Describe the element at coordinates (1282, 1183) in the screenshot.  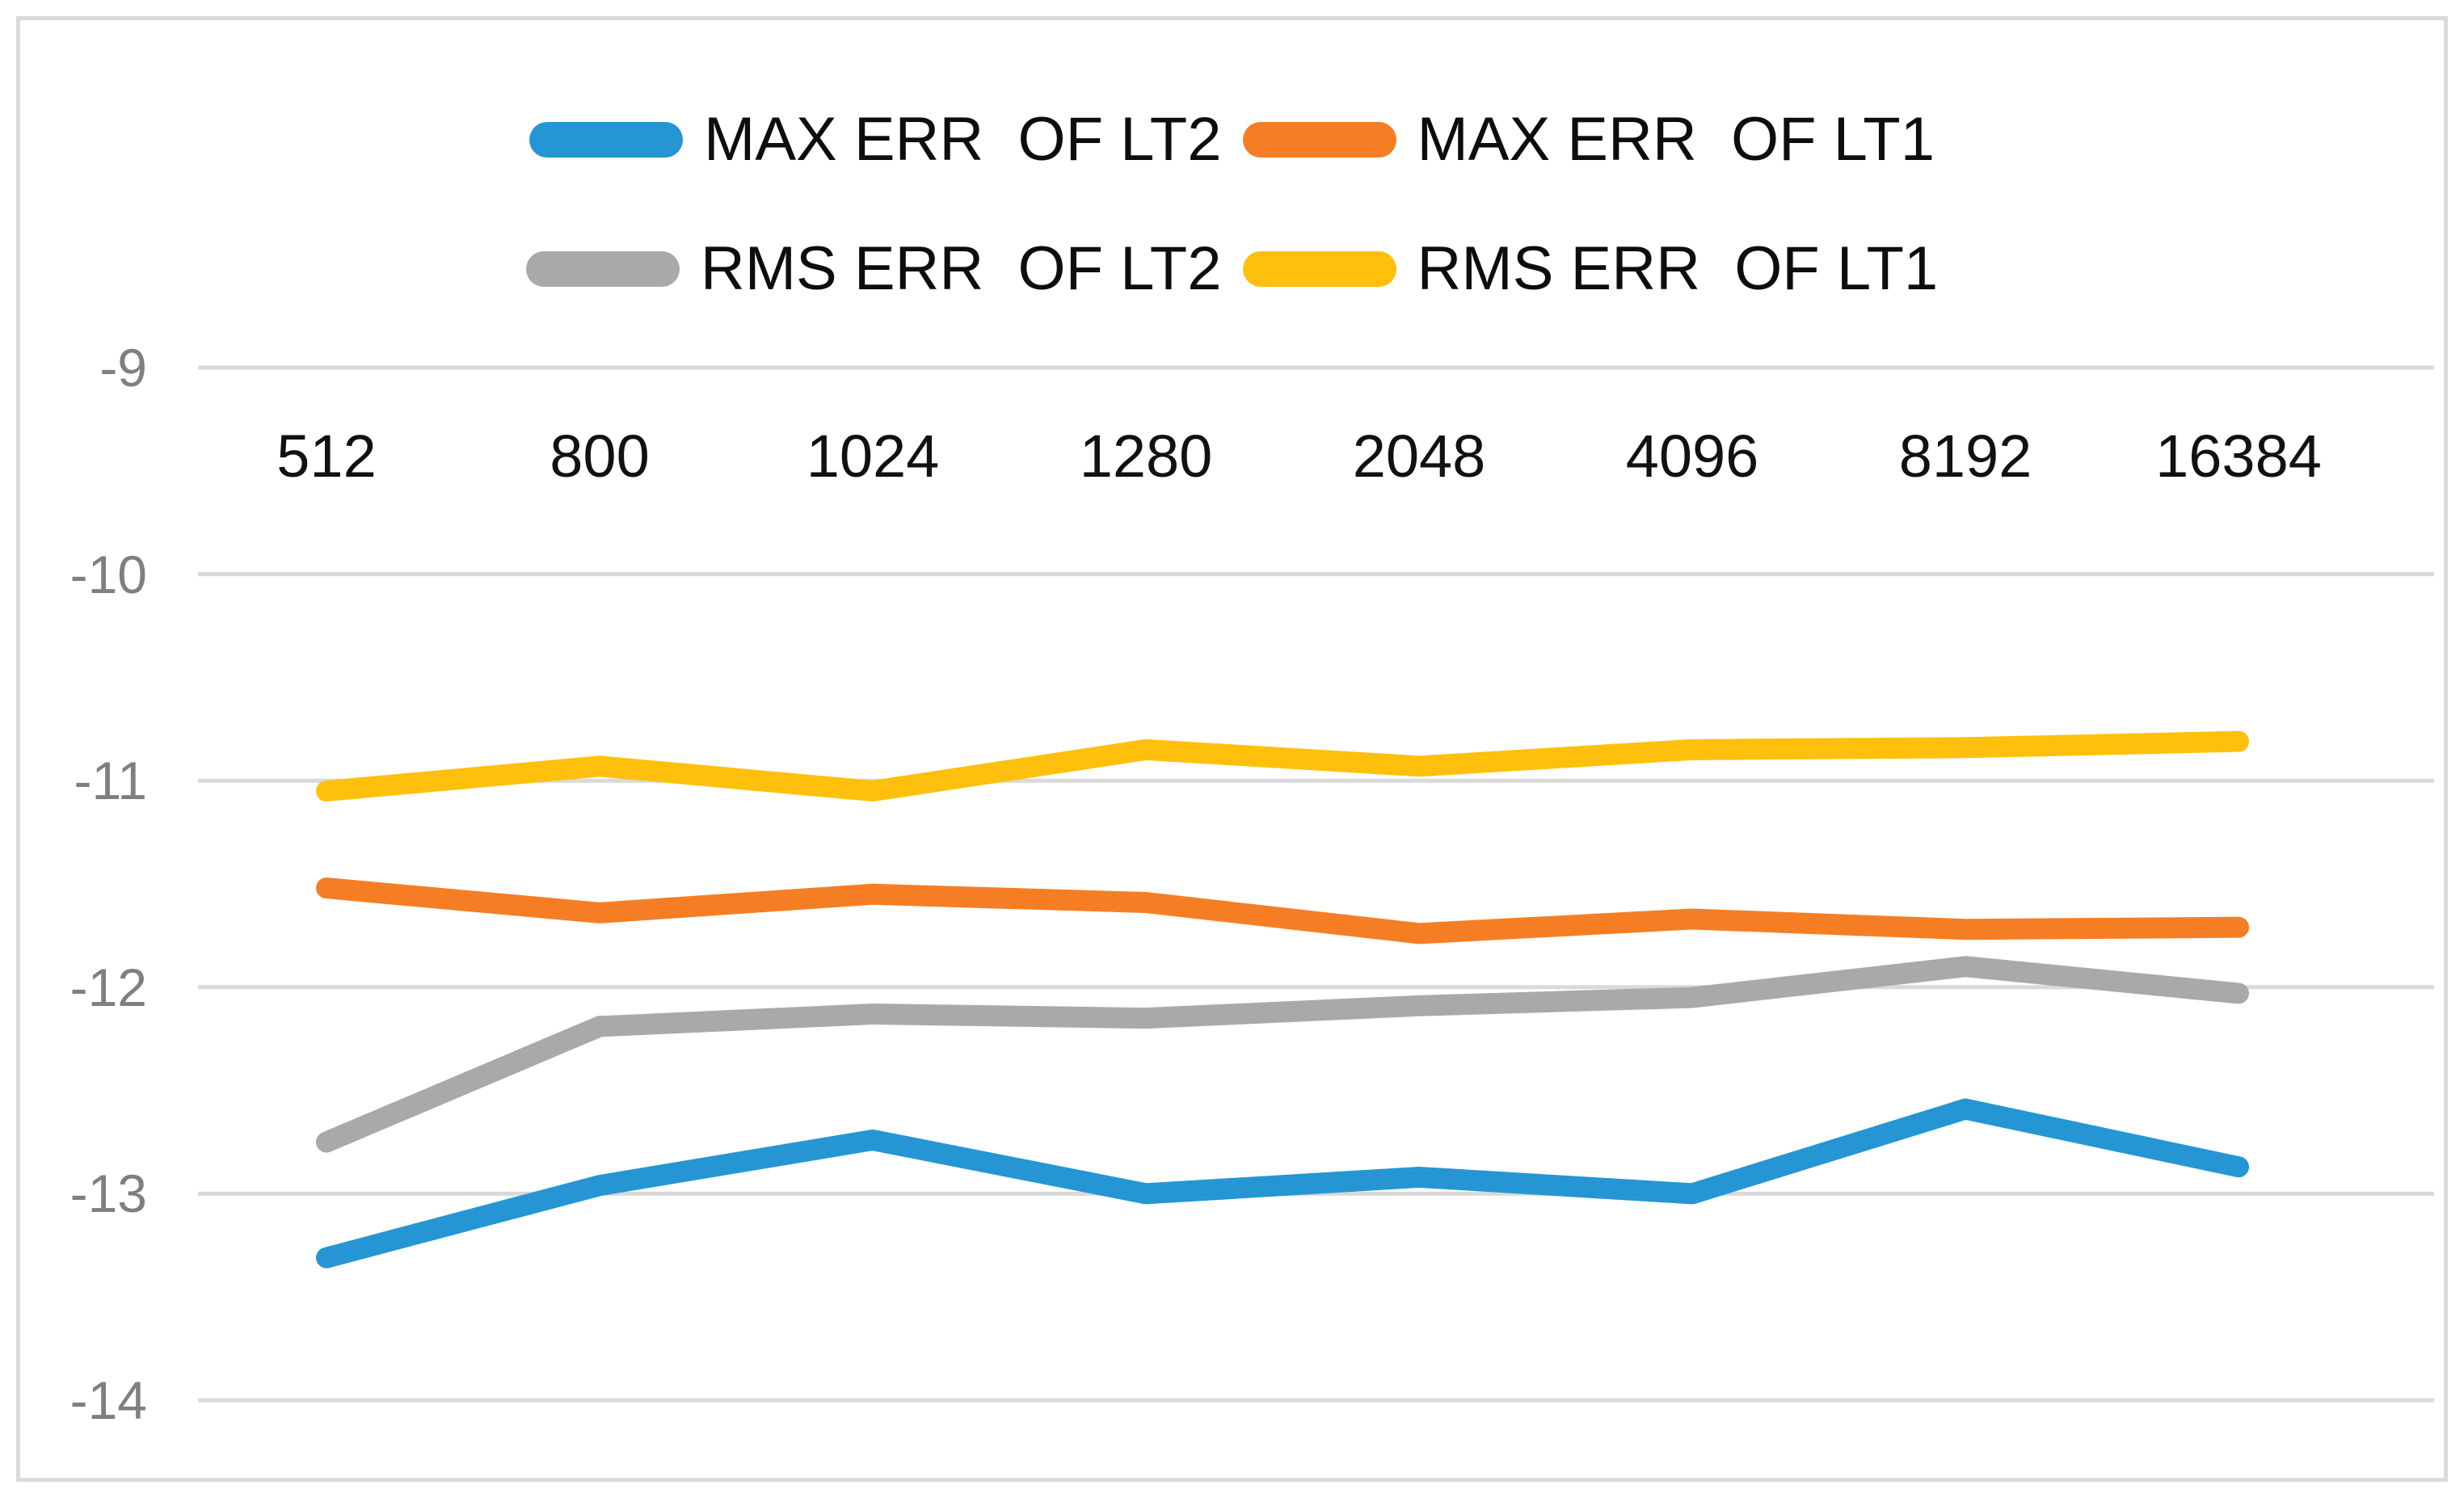
I see `series-line-max-err-of-lt2` at that location.